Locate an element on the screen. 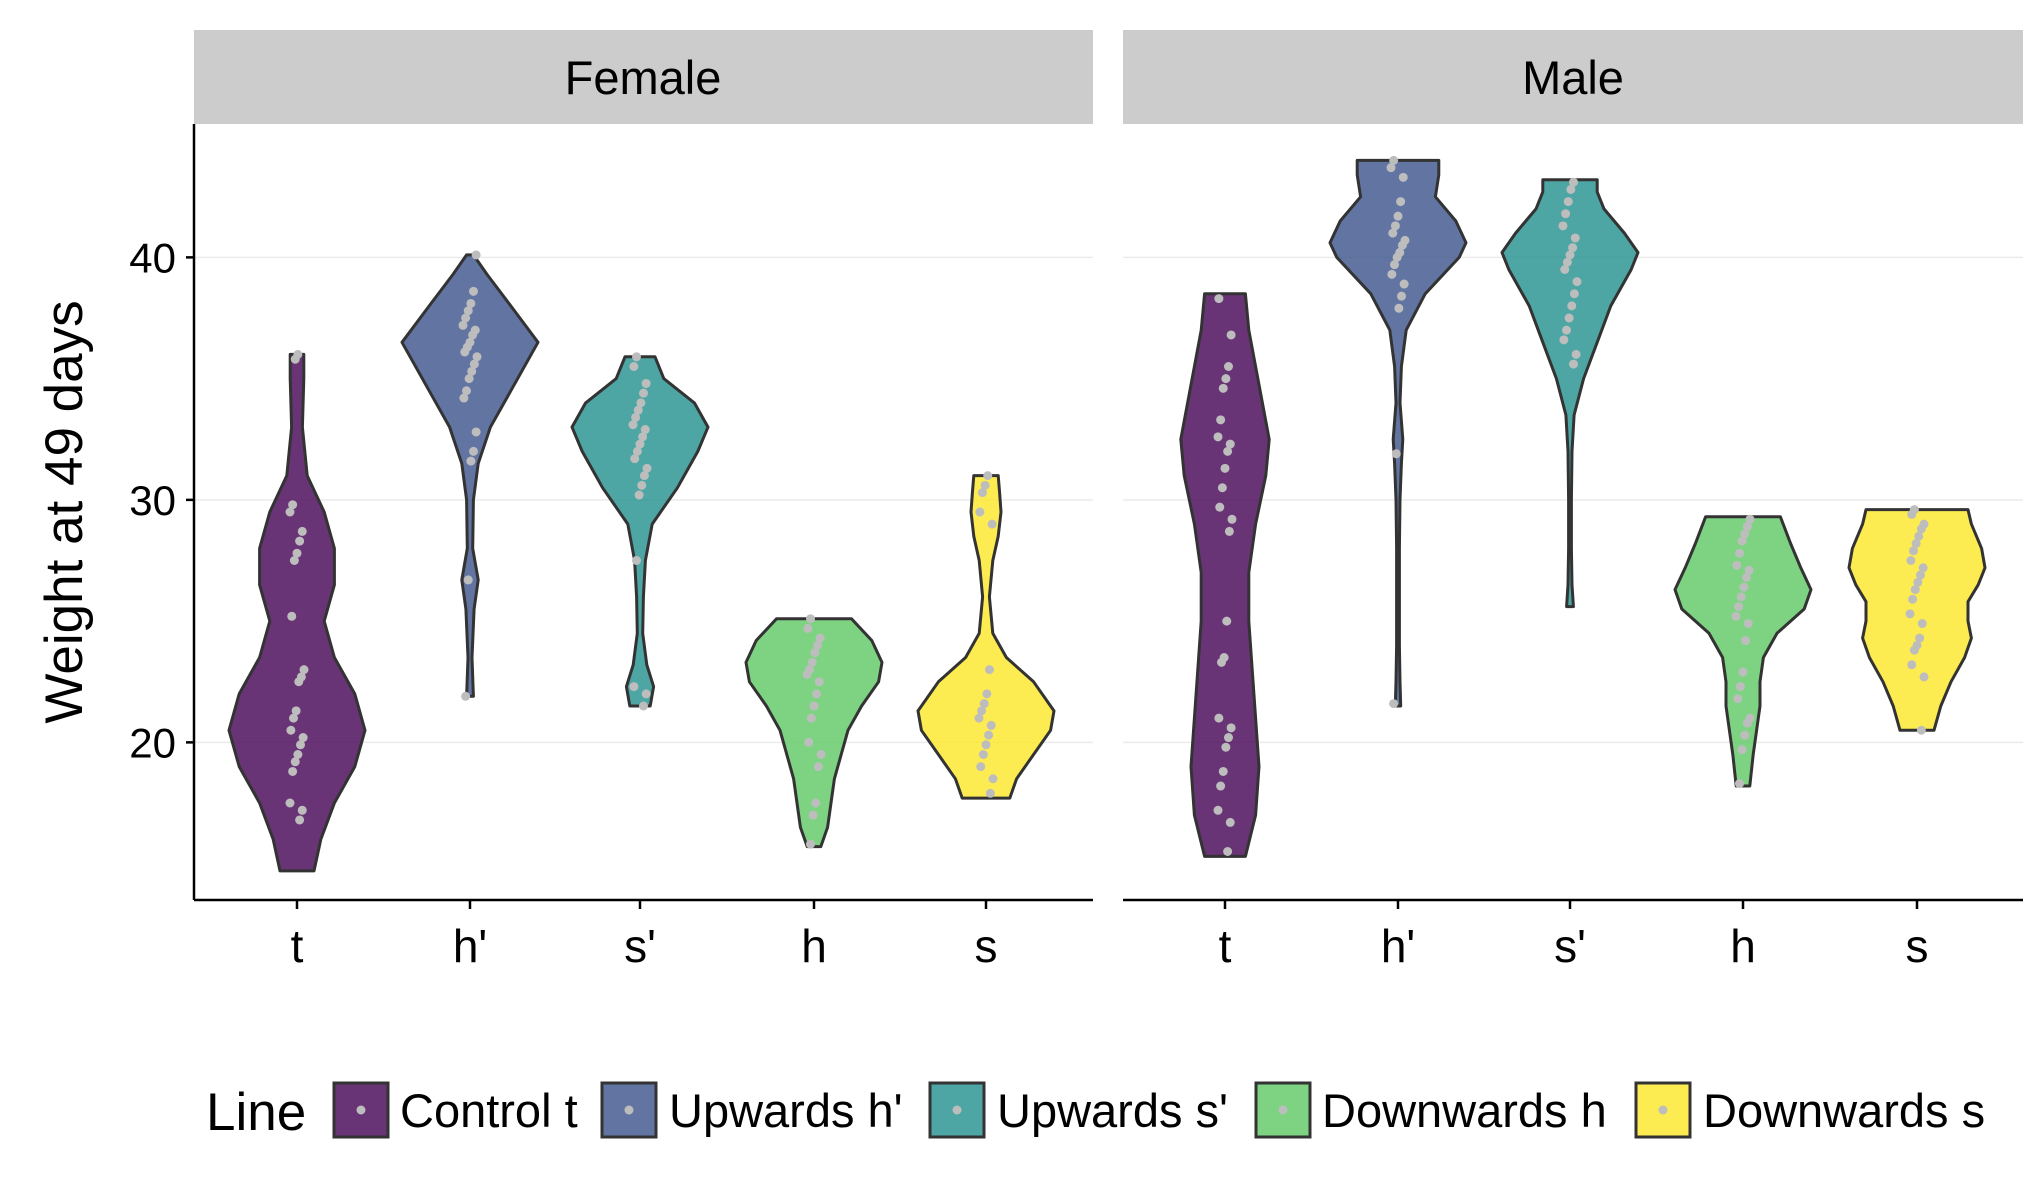  legend-key-point-downwards-h is located at coordinates (1283, 1110).